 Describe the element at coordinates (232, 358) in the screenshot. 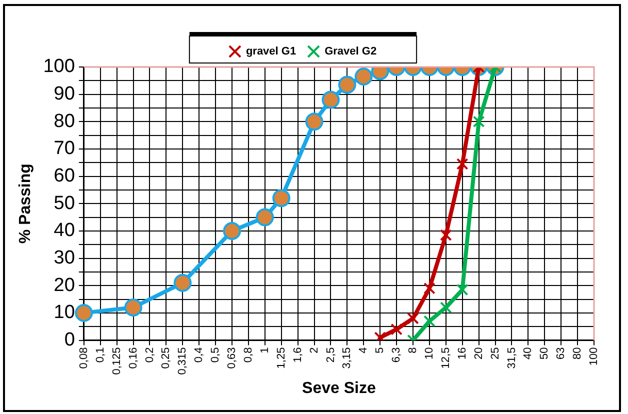

I see `x-tick-label: 0,63` at that location.